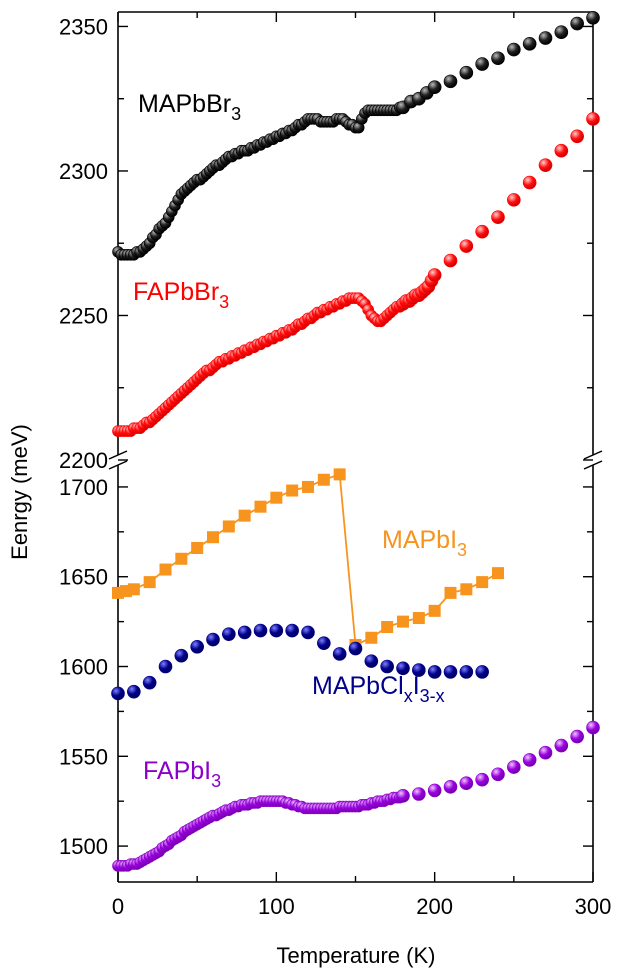  Describe the element at coordinates (434, 906) in the screenshot. I see `x-tick-label: 200` at that location.